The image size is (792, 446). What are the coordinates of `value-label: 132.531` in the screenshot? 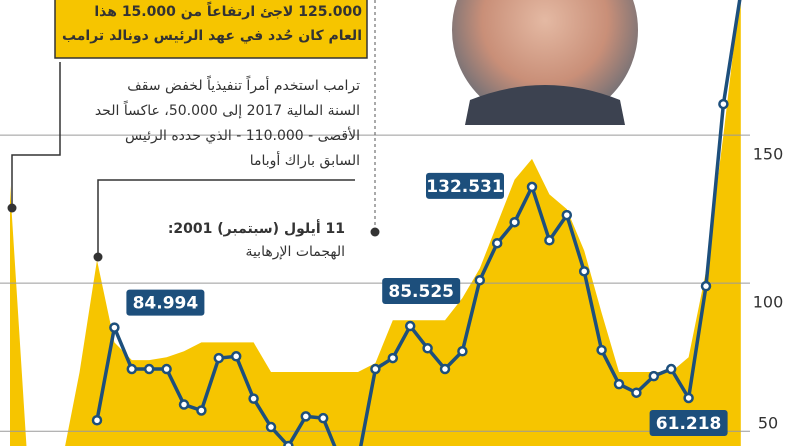 It's located at (464, 187).